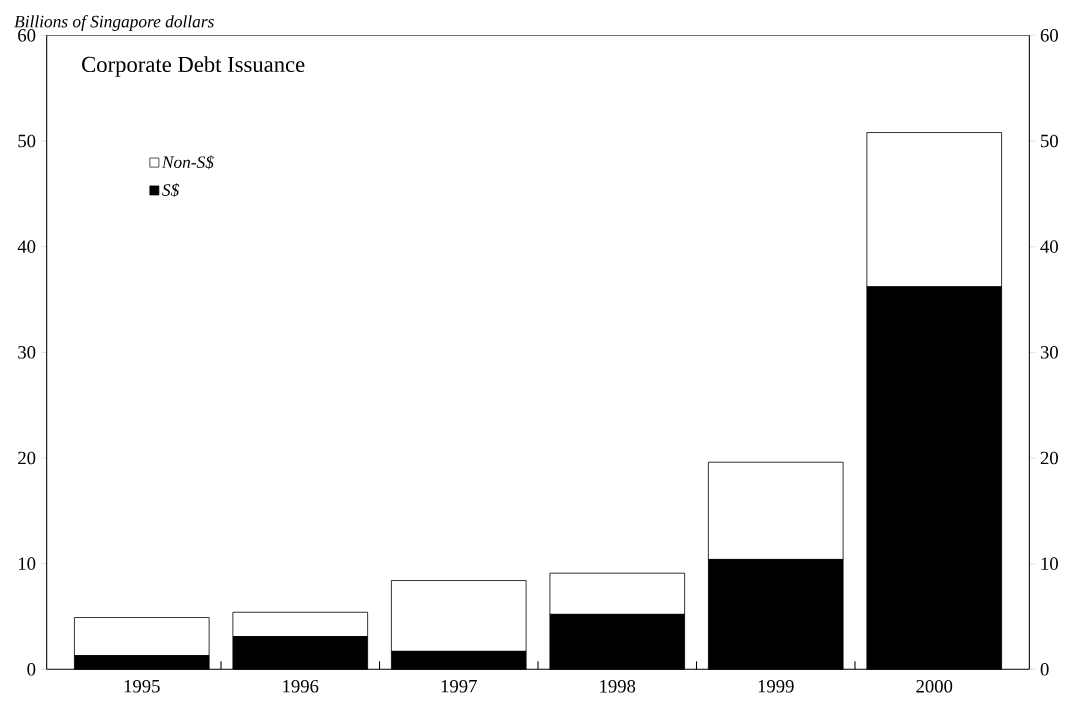 The height and width of the screenshot is (720, 1082). Describe the element at coordinates (1049, 141) in the screenshot. I see `y2-tick-label: 50` at that location.